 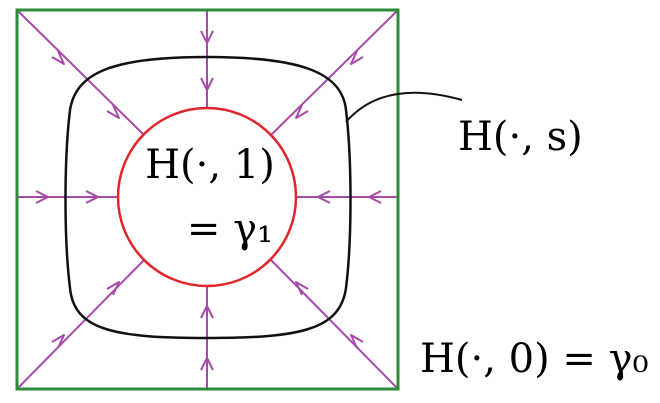 What do you see at coordinates (207, 364) in the screenshot?
I see `arrowhead-bottom-outer` at bounding box center [207, 364].